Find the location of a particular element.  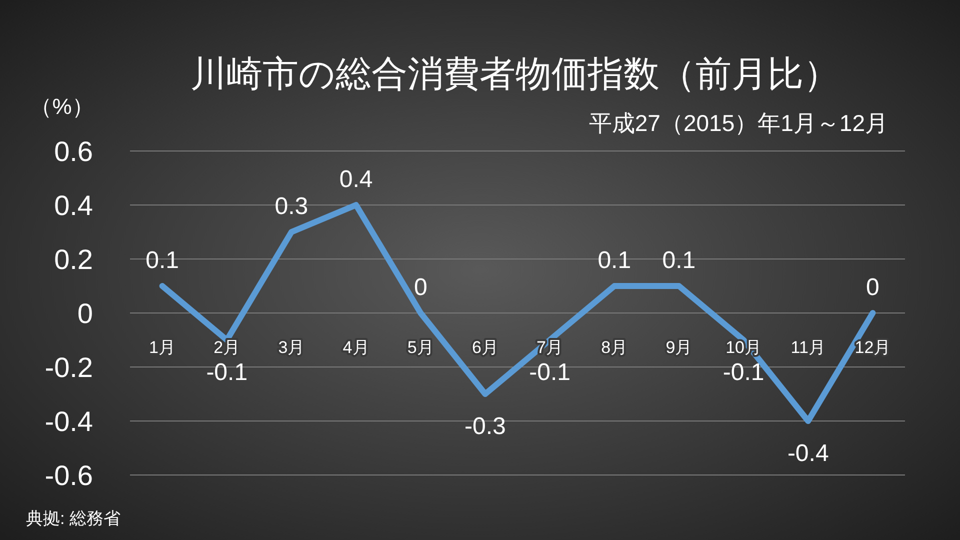

y-tick-label: -0.2 is located at coordinates (68, 367).